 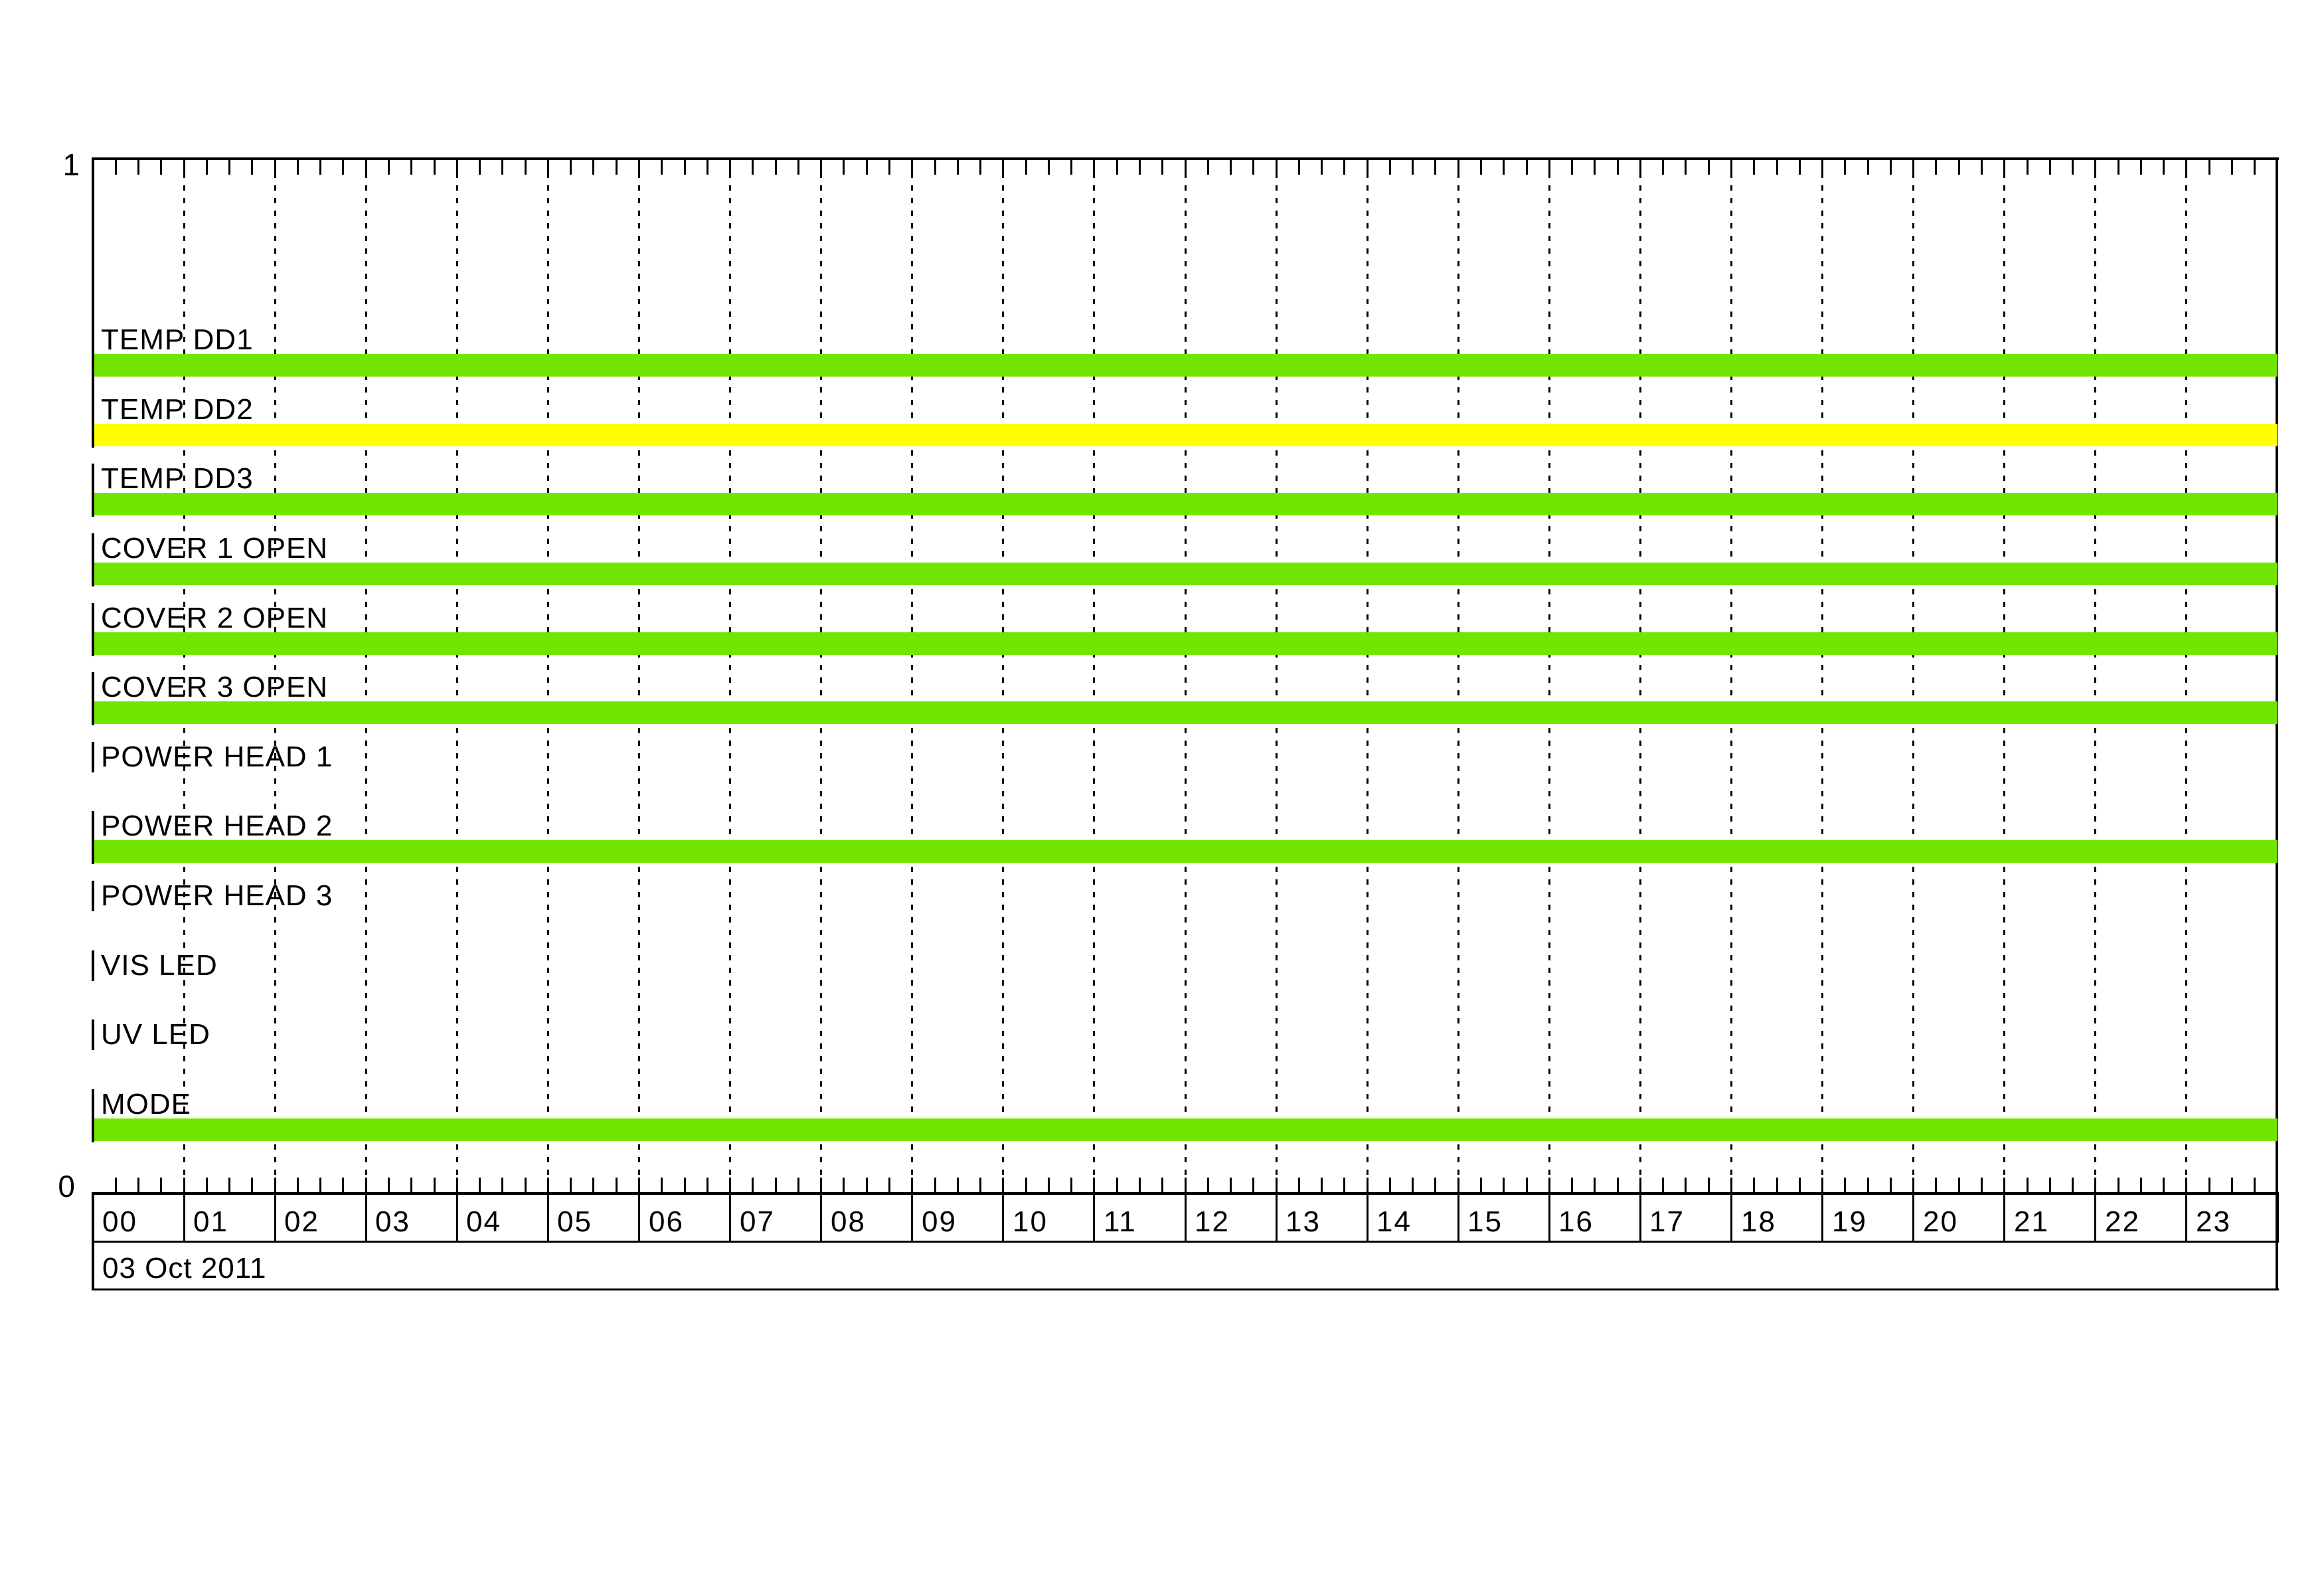 What do you see at coordinates (1667, 1221) in the screenshot?
I see `hour-label: 17` at bounding box center [1667, 1221].